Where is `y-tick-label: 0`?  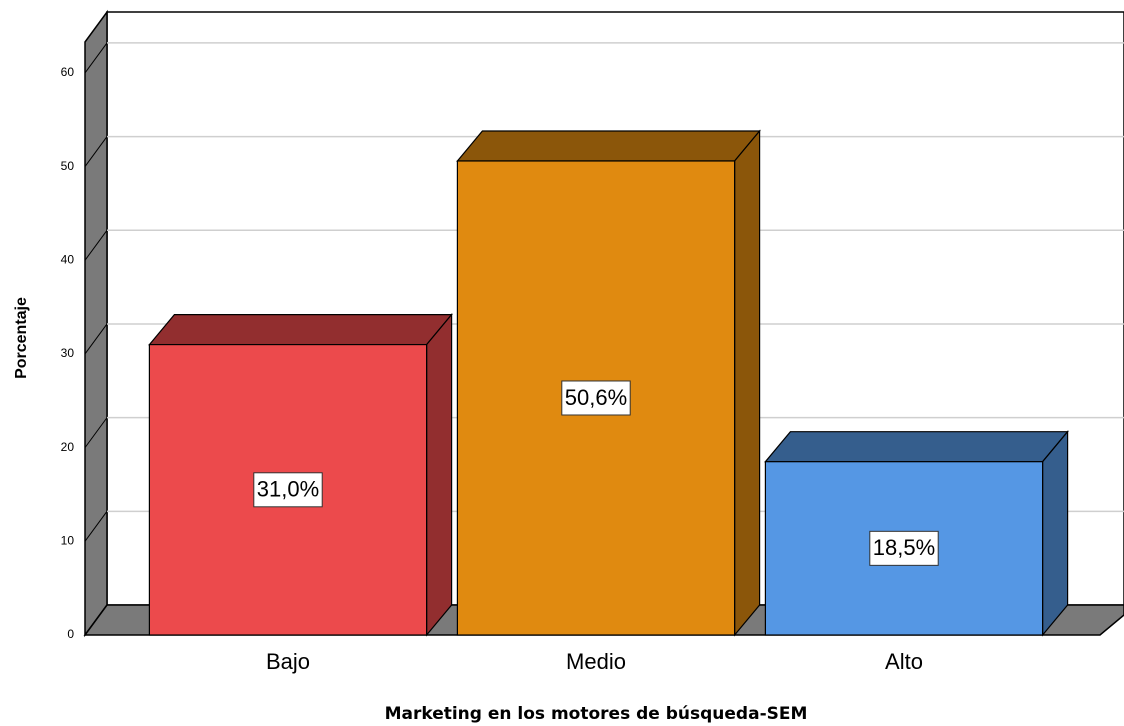 y-tick-label: 0 is located at coordinates (70, 634).